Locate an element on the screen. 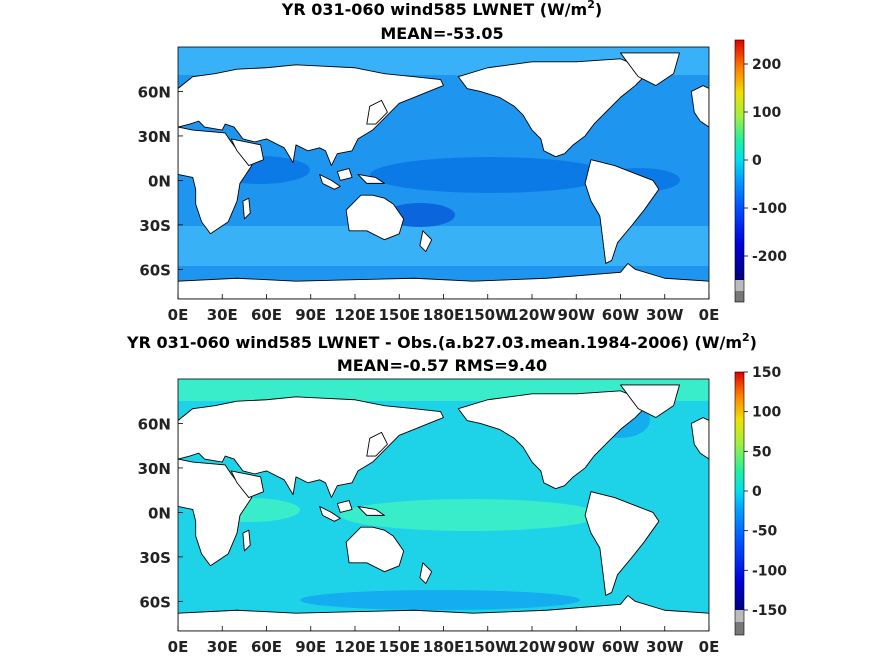 The width and height of the screenshot is (884, 663). colorbar-tick-label: 150 is located at coordinates (766, 373).